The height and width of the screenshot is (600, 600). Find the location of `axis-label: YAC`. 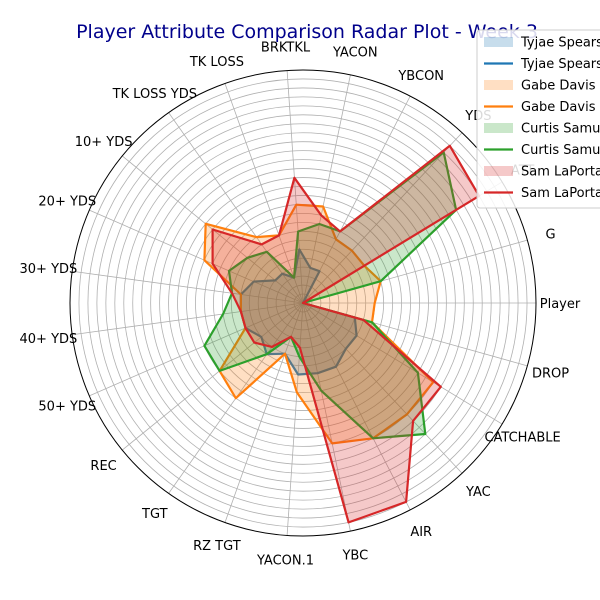

axis-label: YAC is located at coordinates (478, 492).